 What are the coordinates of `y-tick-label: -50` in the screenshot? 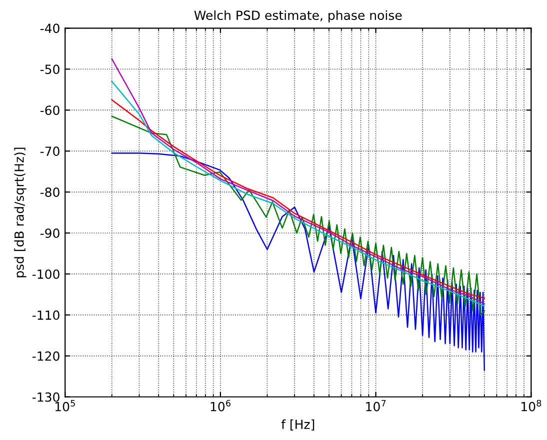 It's located at (50, 69).